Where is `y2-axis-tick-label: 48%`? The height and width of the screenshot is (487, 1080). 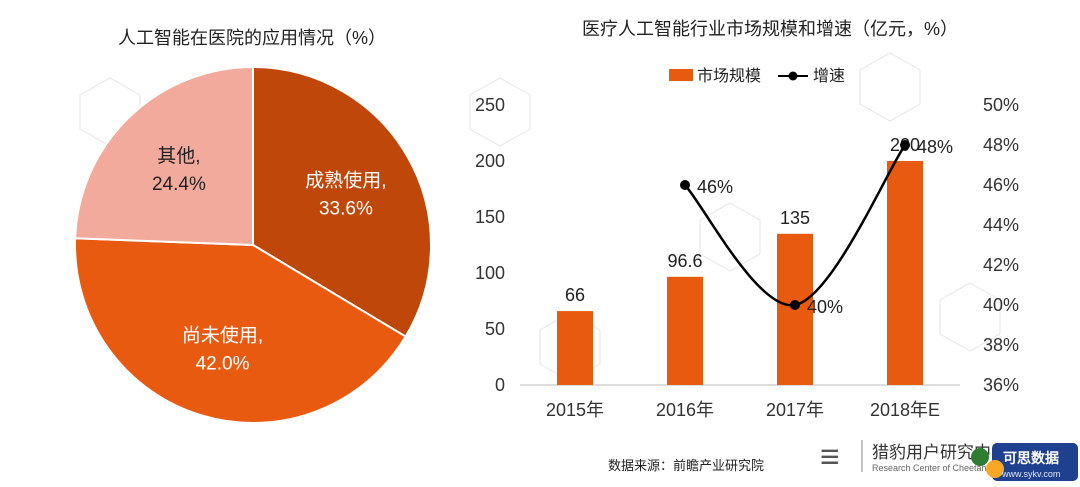 y2-axis-tick-label: 48% is located at coordinates (1001, 145).